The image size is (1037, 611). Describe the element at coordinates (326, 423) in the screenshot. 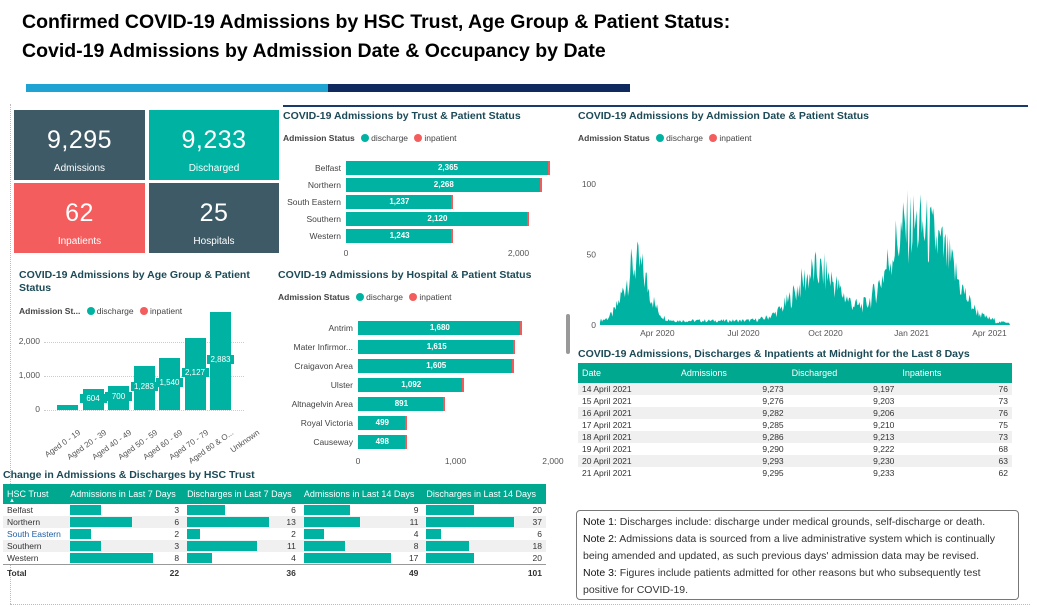

I see `bar-category-label: Royal Victoria` at that location.